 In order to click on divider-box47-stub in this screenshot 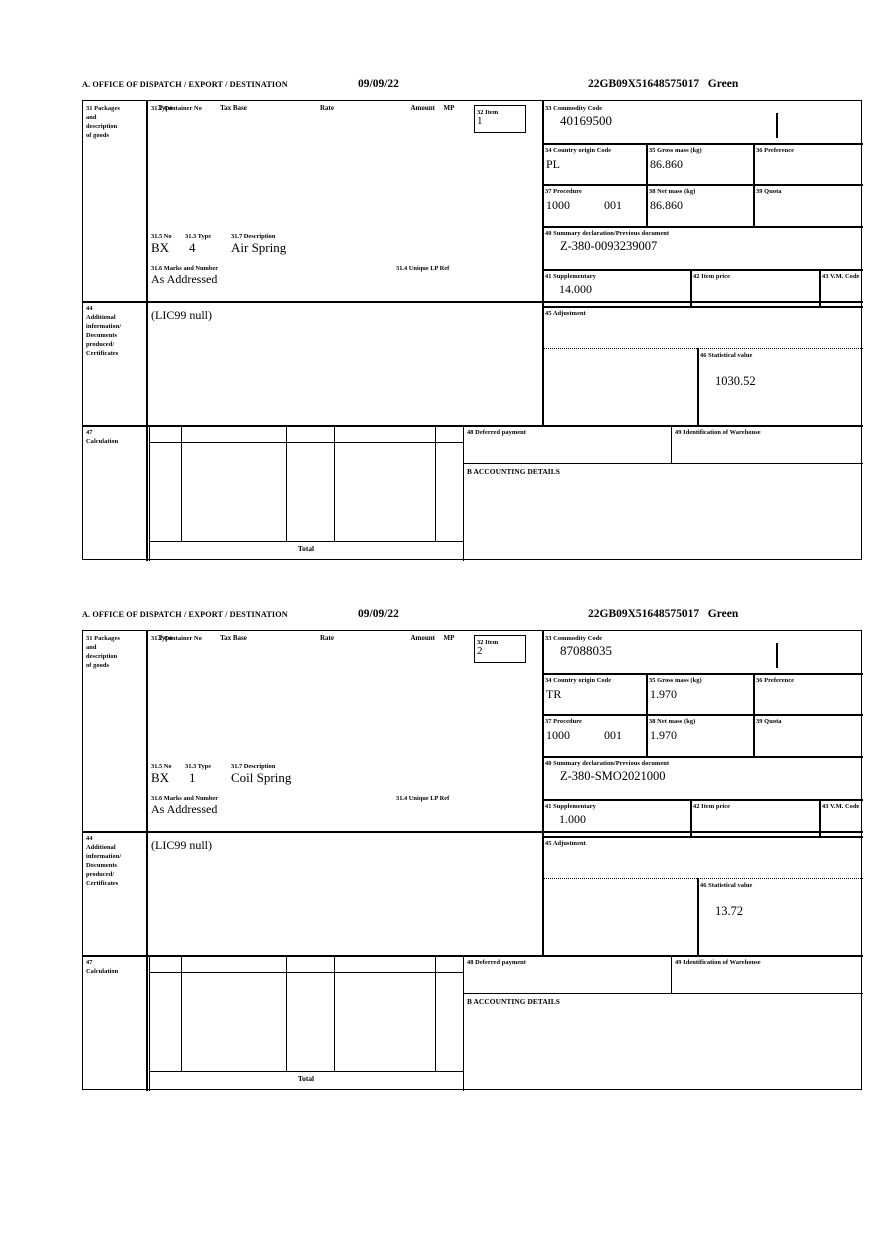, I will do `click(147, 1023)`.